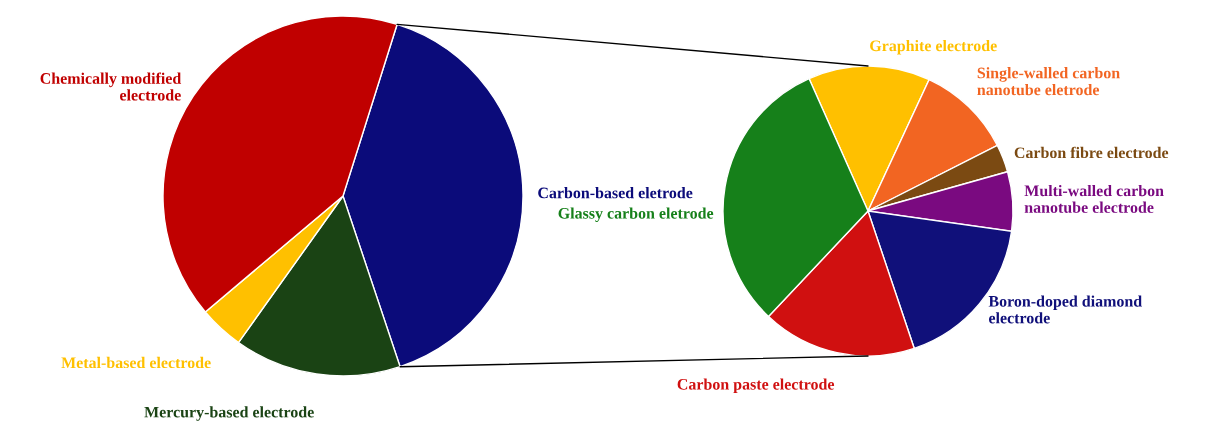 Image resolution: width=1207 pixels, height=436 pixels. What do you see at coordinates (1094, 198) in the screenshot?
I see `slice-label: Multi-walled carbon nanotube electrode` at bounding box center [1094, 198].